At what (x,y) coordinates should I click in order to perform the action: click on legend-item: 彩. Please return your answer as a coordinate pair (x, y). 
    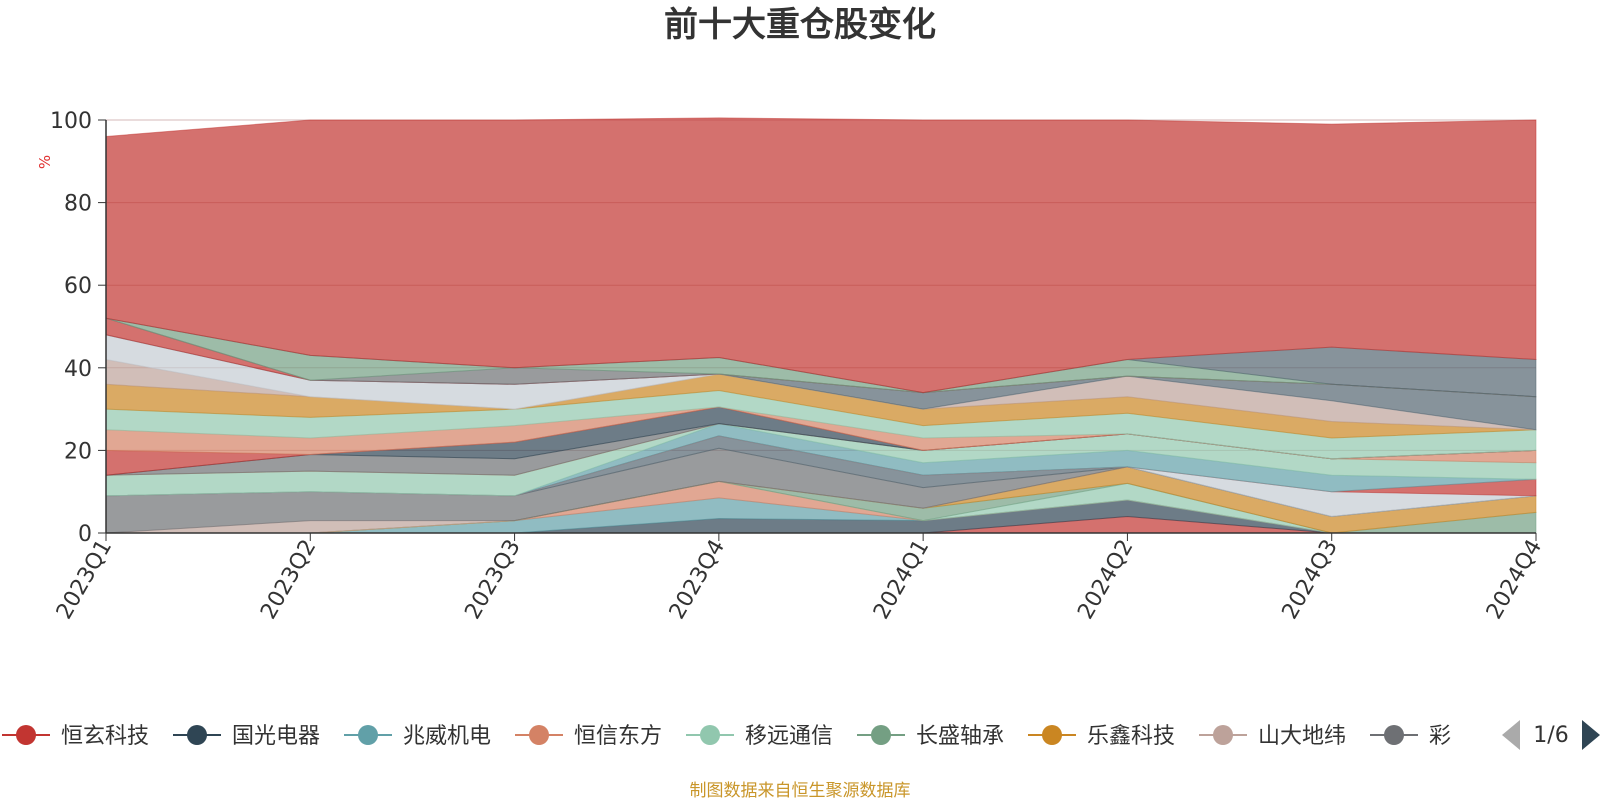
    Looking at the image, I should click on (1410, 736).